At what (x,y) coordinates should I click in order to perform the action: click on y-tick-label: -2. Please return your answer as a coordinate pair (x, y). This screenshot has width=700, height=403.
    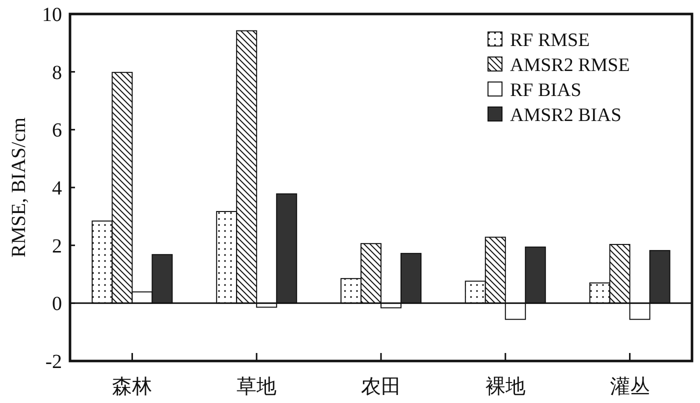
    Looking at the image, I should click on (53, 362).